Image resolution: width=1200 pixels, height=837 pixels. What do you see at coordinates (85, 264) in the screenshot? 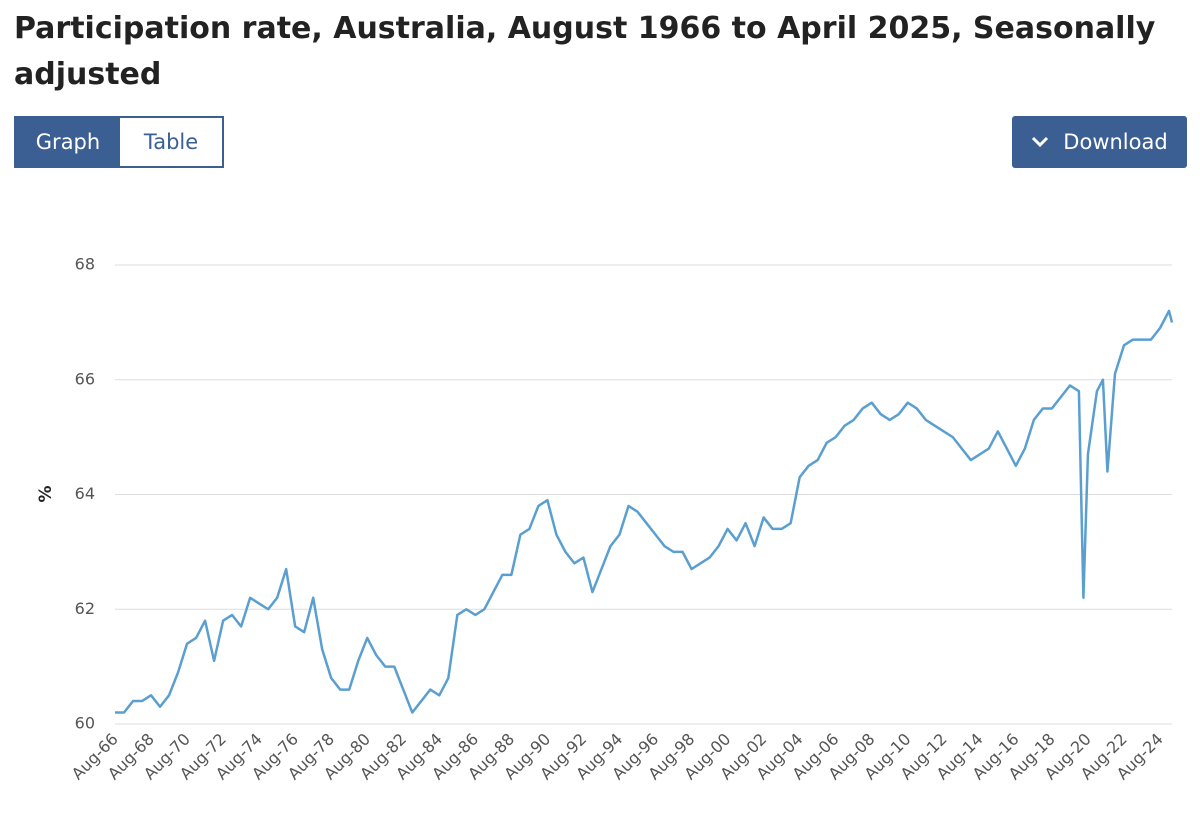
I see `y-tick-label: 68` at bounding box center [85, 264].